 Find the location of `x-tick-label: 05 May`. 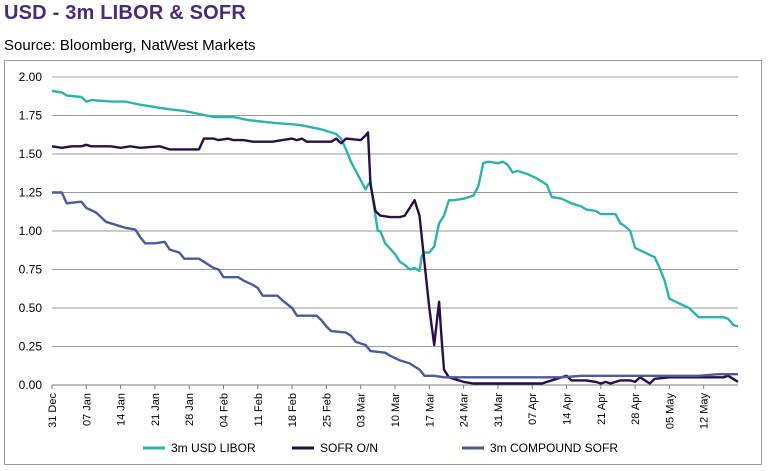

x-tick-label: 05 May is located at coordinates (670, 411).